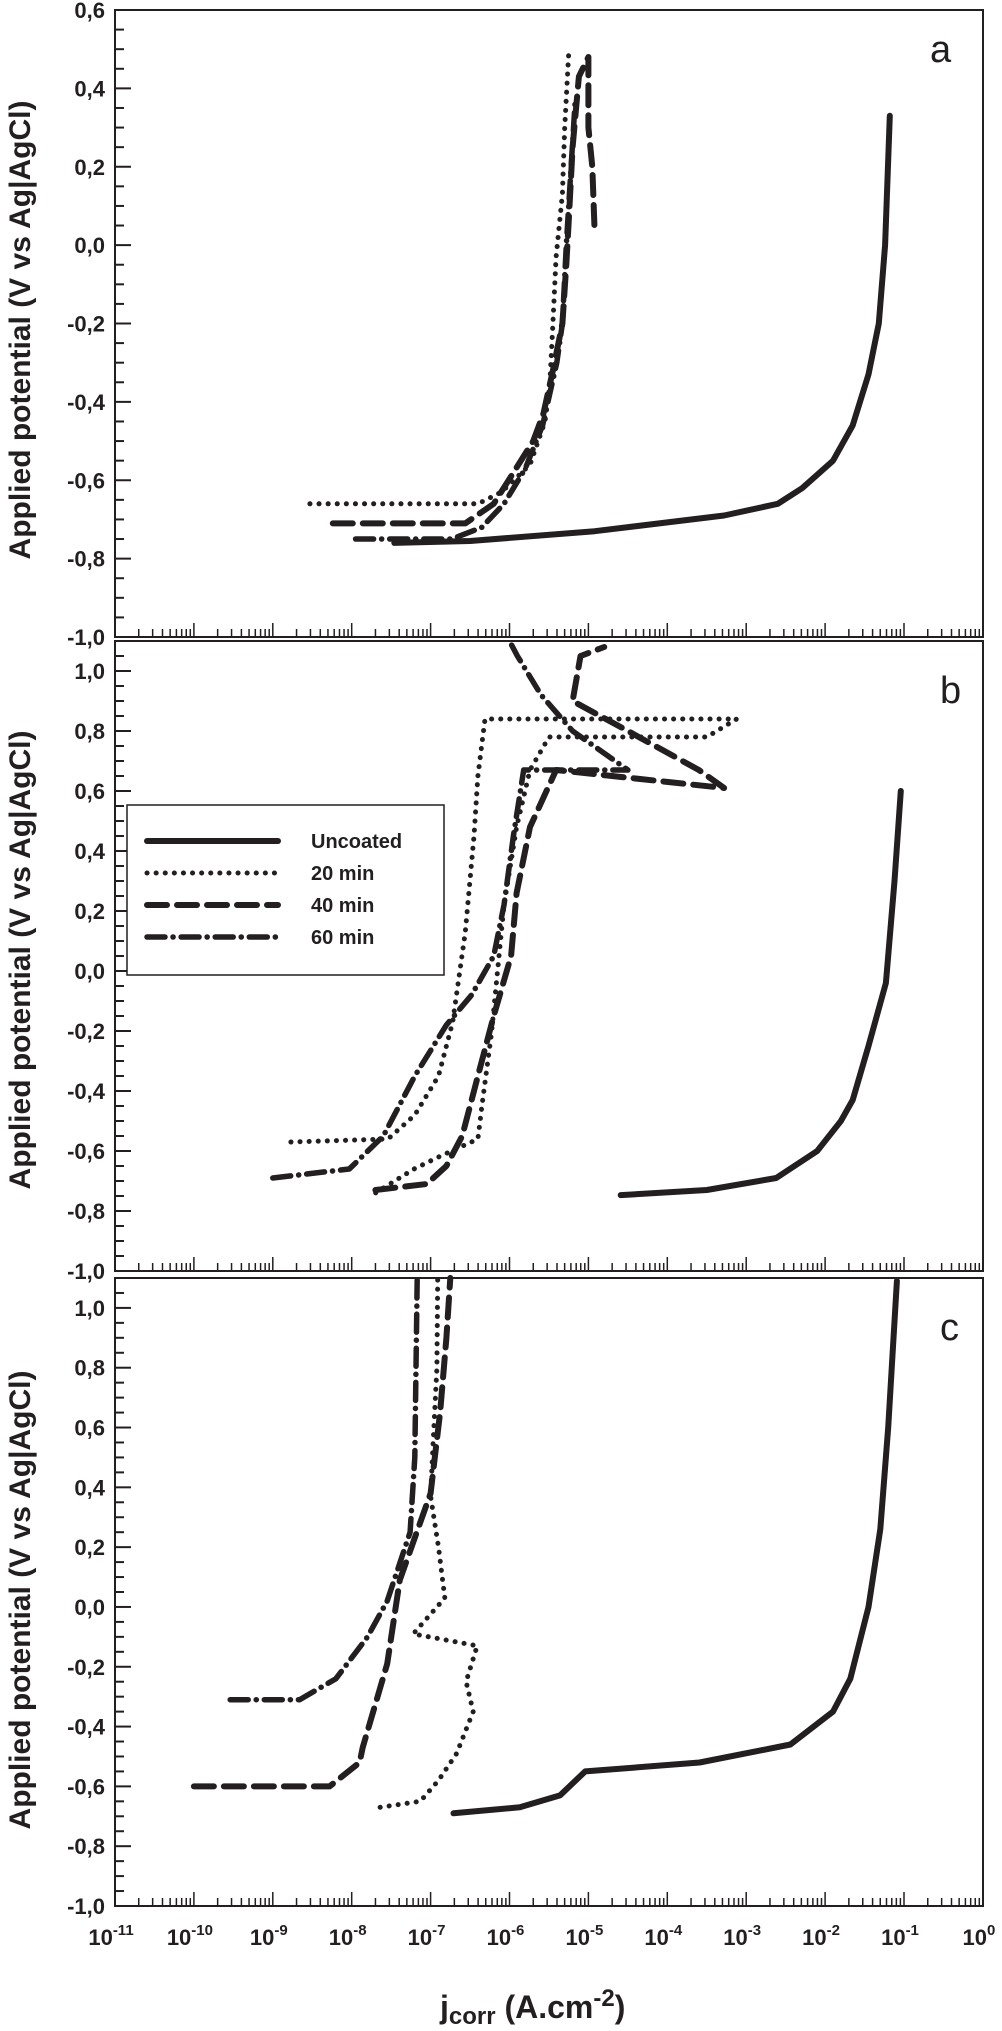 The height and width of the screenshot is (2031, 1002). I want to click on x-tick-label: 10⁻⁹, so click(269, 1936).